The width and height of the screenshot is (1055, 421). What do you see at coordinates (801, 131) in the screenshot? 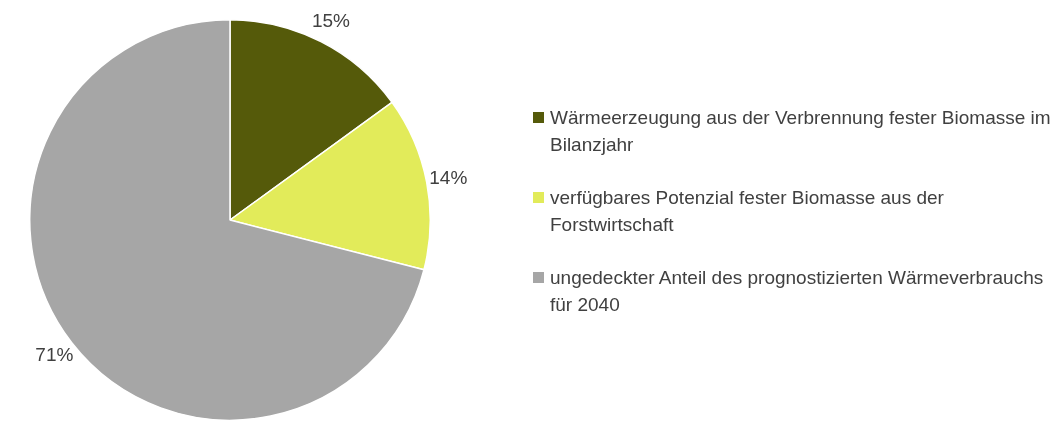
I see `legend-label: Wärmeerzeugung aus der Verbrennung fester Biomasse im Bilanzjahr` at bounding box center [801, 131].